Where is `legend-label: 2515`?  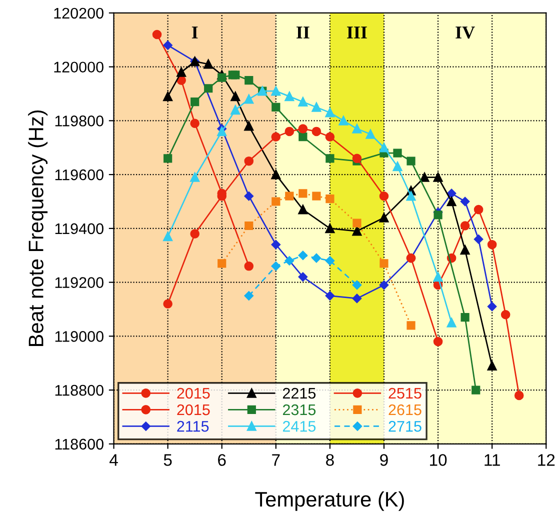
legend-label: 2515 is located at coordinates (405, 393).